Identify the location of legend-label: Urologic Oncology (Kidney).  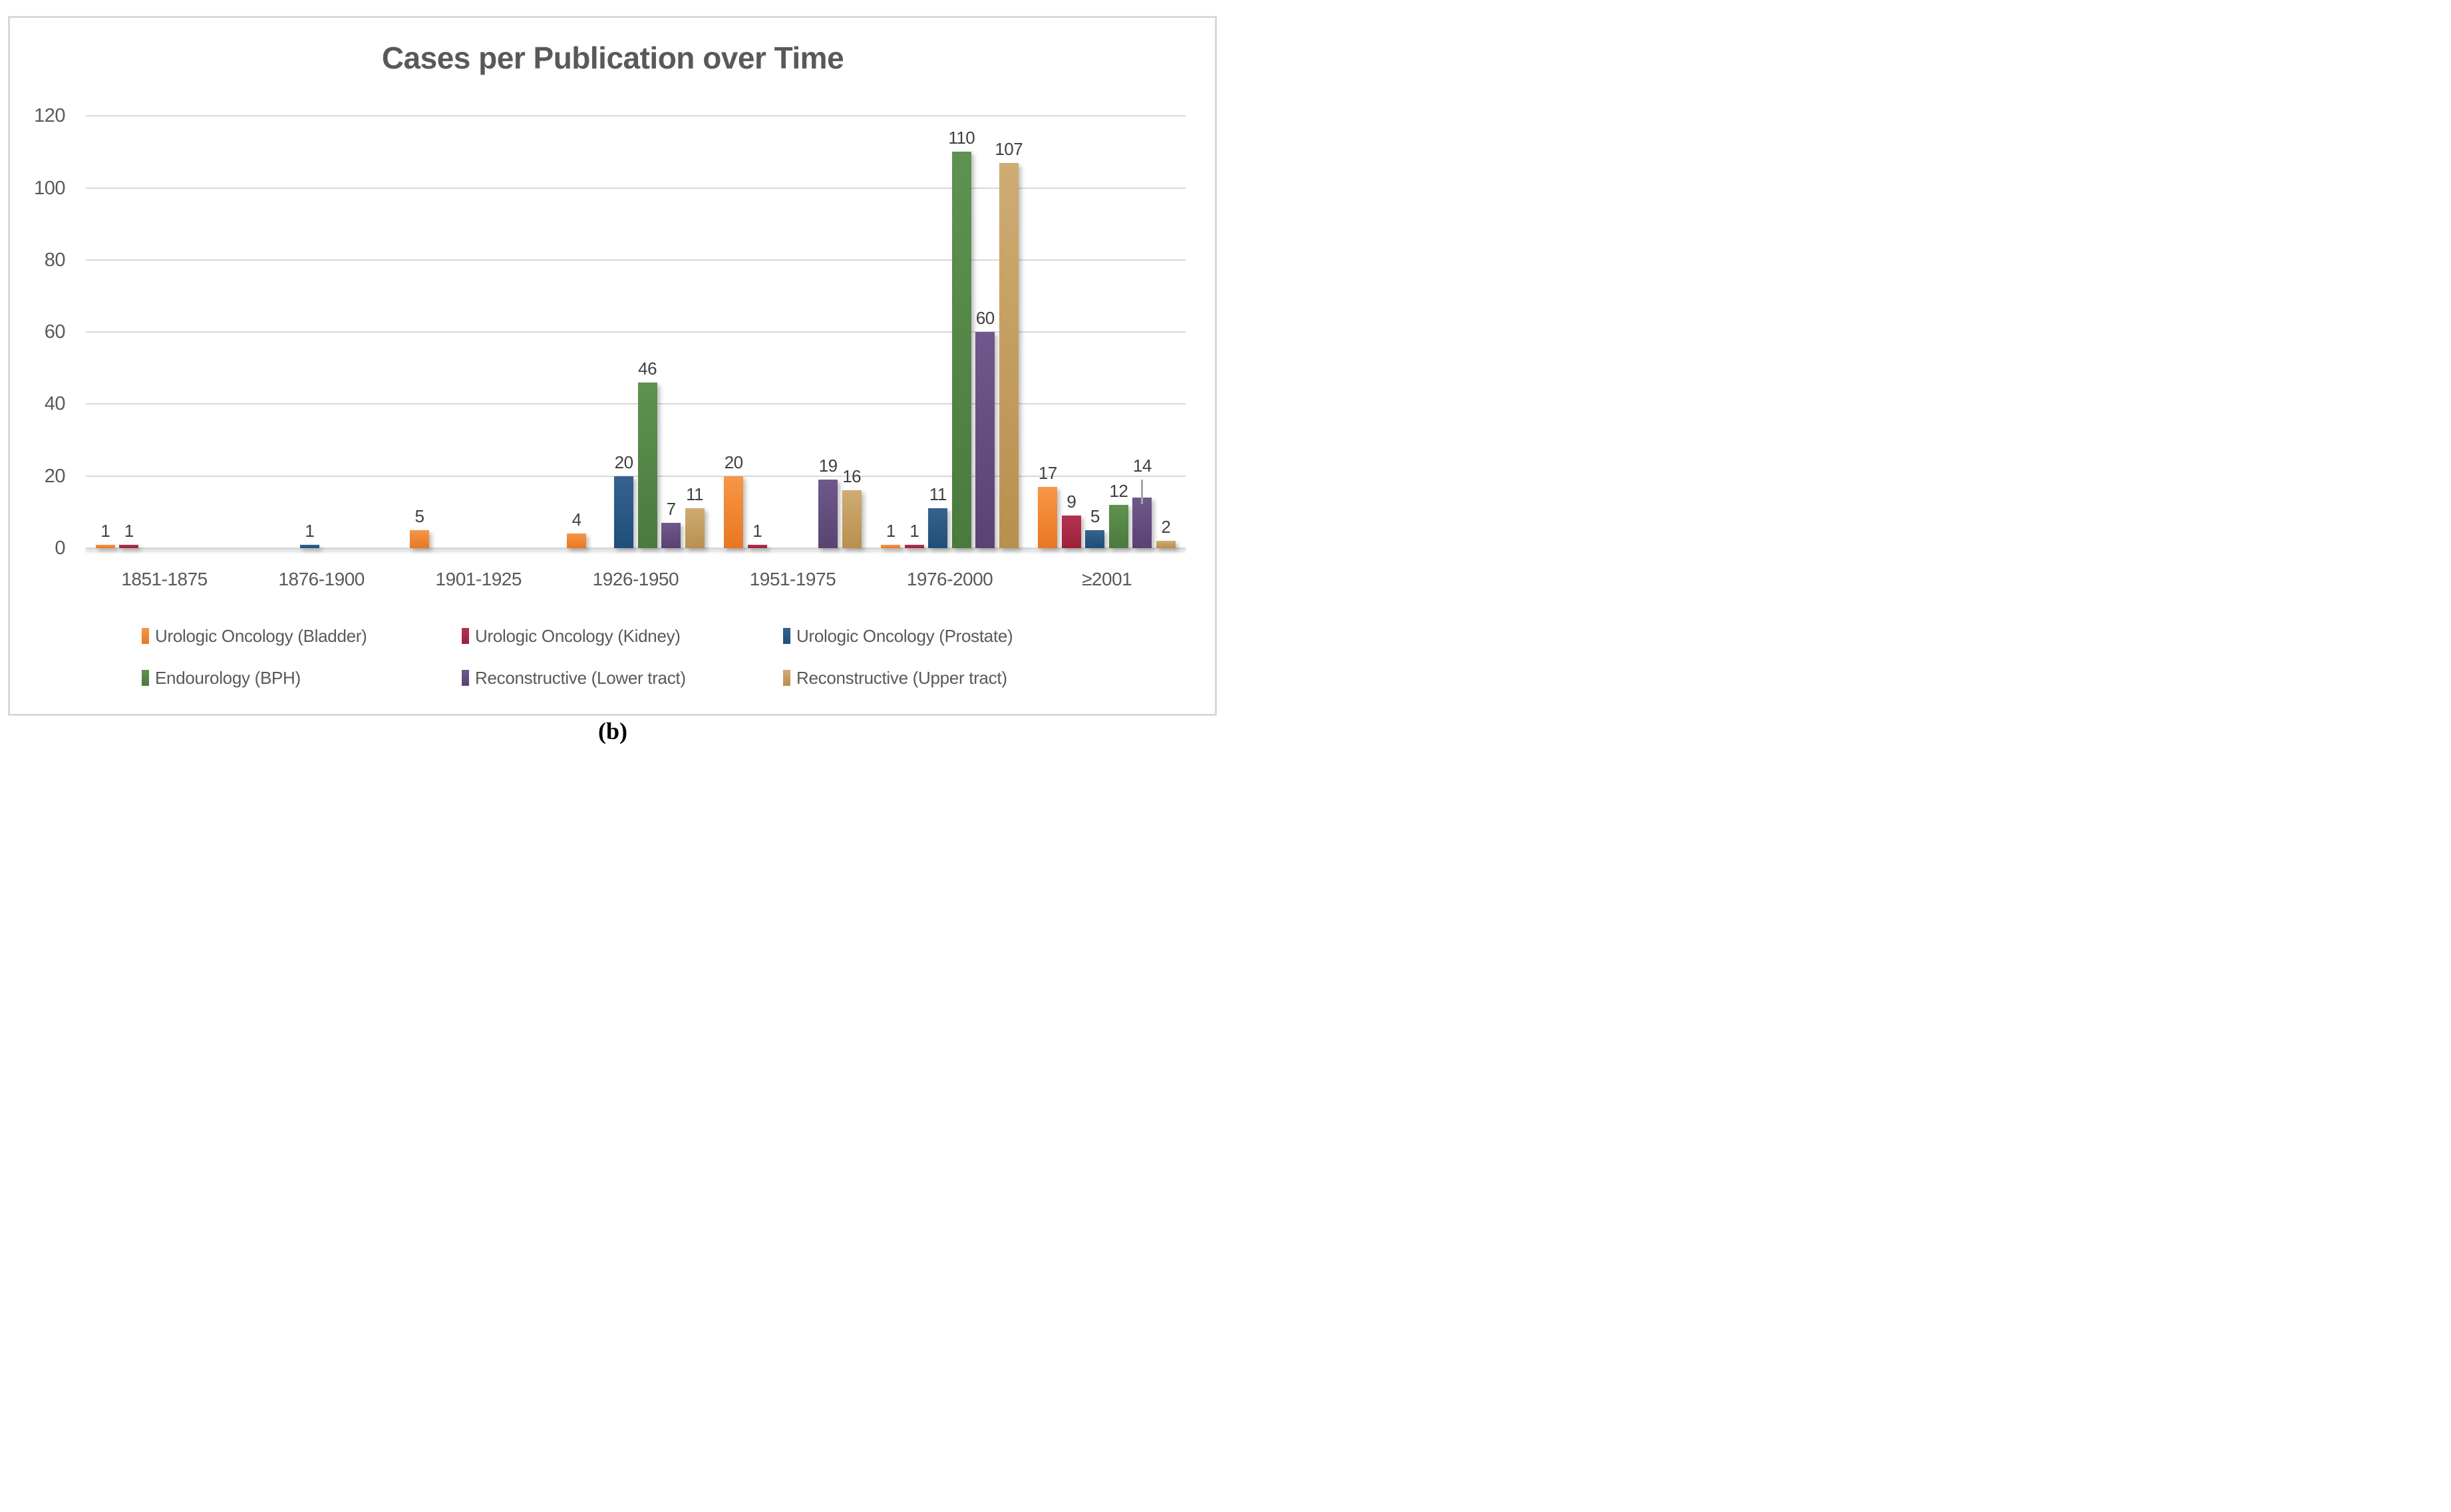
(578, 635).